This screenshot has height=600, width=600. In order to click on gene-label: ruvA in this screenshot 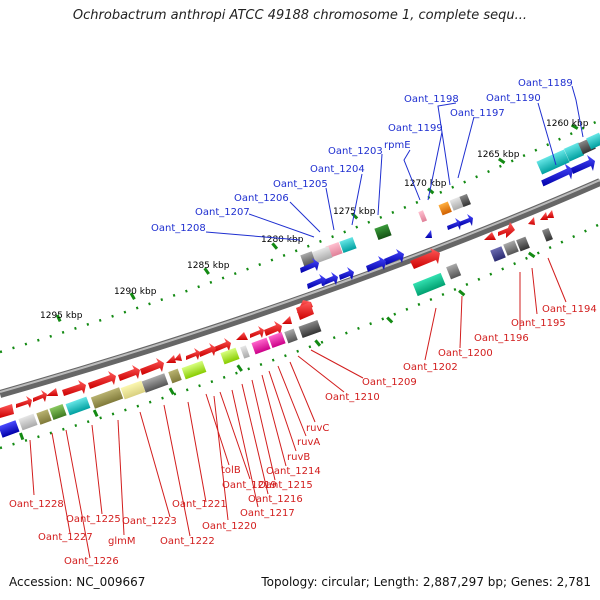, I will do `click(308, 442)`.